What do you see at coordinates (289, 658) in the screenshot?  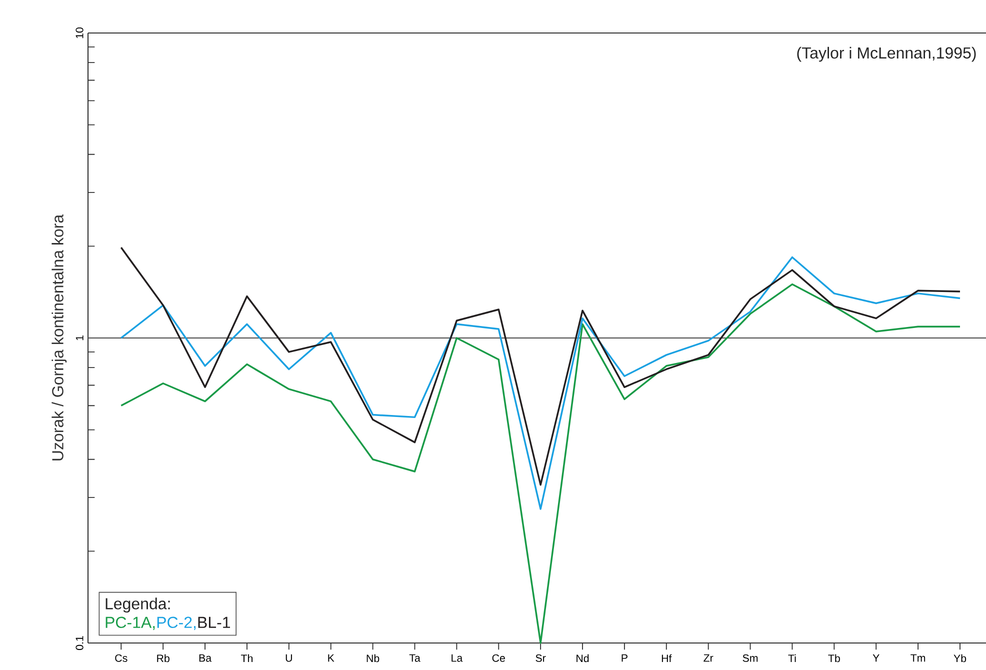 I see `x-tick-label: U` at bounding box center [289, 658].